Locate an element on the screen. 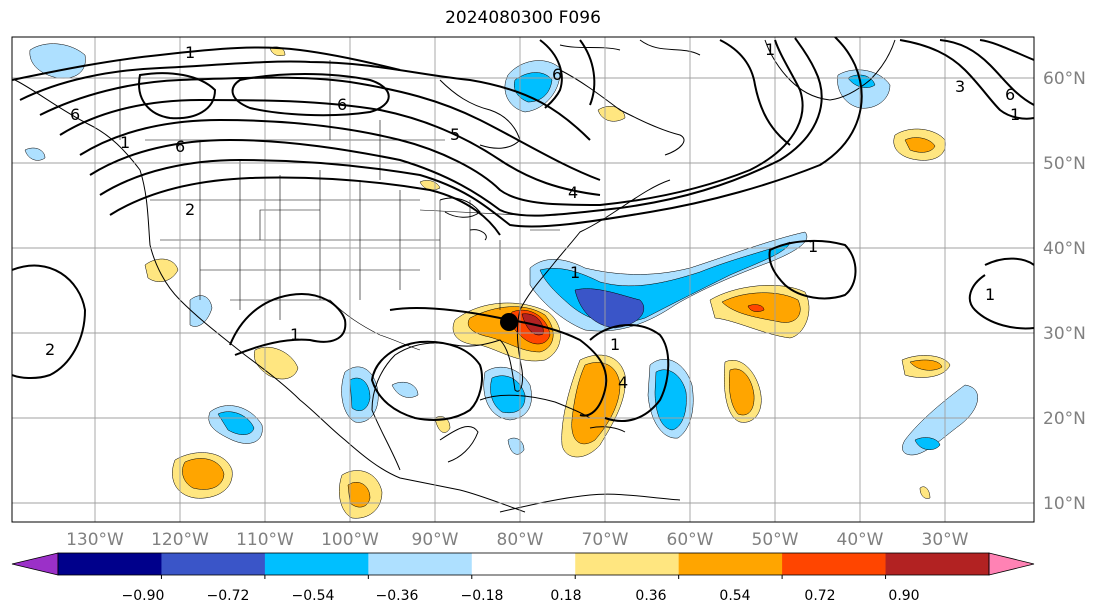  cuba is located at coordinates (535, 406).